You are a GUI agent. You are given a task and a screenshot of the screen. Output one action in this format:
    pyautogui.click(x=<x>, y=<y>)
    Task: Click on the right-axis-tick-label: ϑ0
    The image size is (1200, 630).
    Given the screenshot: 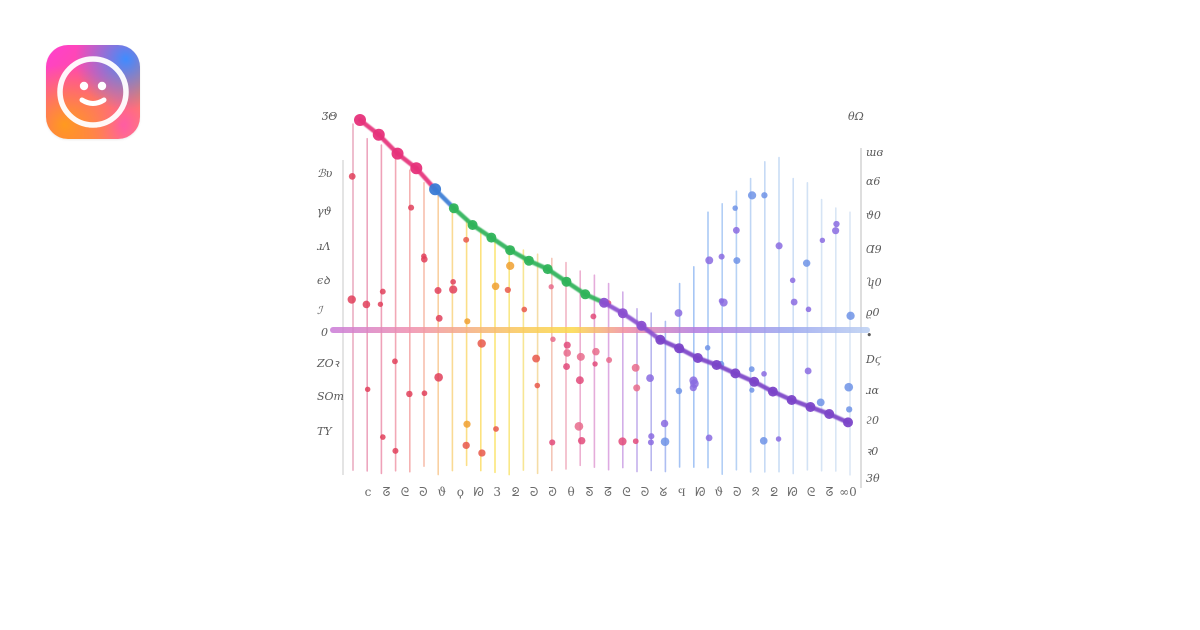 What is the action you would take?
    pyautogui.click(x=873, y=215)
    